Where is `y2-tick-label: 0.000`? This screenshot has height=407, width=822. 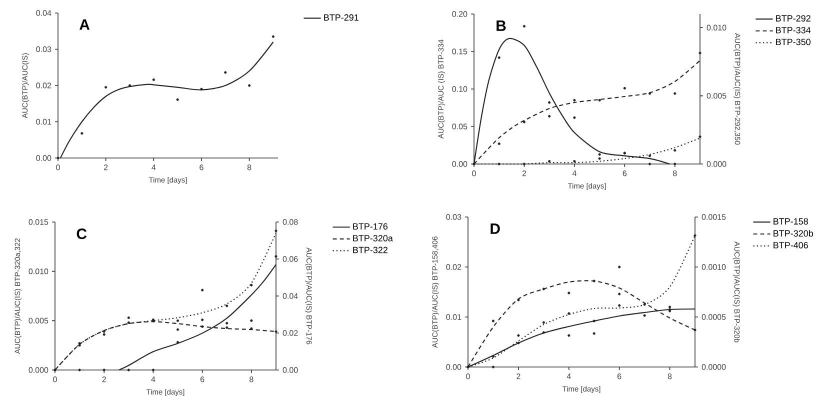
y2-tick-label: 0.000 is located at coordinates (716, 164).